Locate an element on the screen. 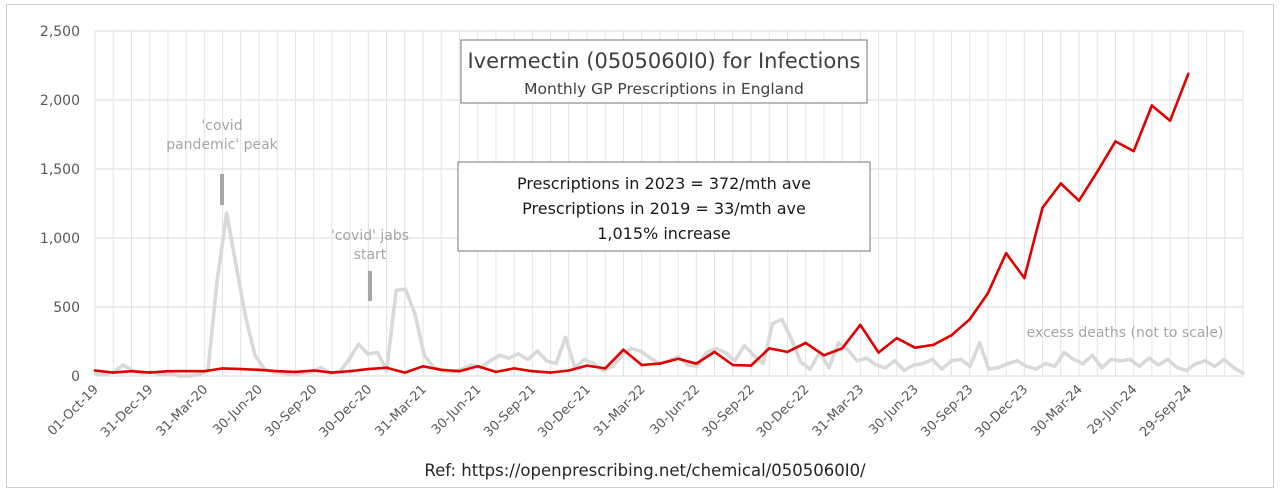  stats-increase: 1,015% increase is located at coordinates (664, 233).